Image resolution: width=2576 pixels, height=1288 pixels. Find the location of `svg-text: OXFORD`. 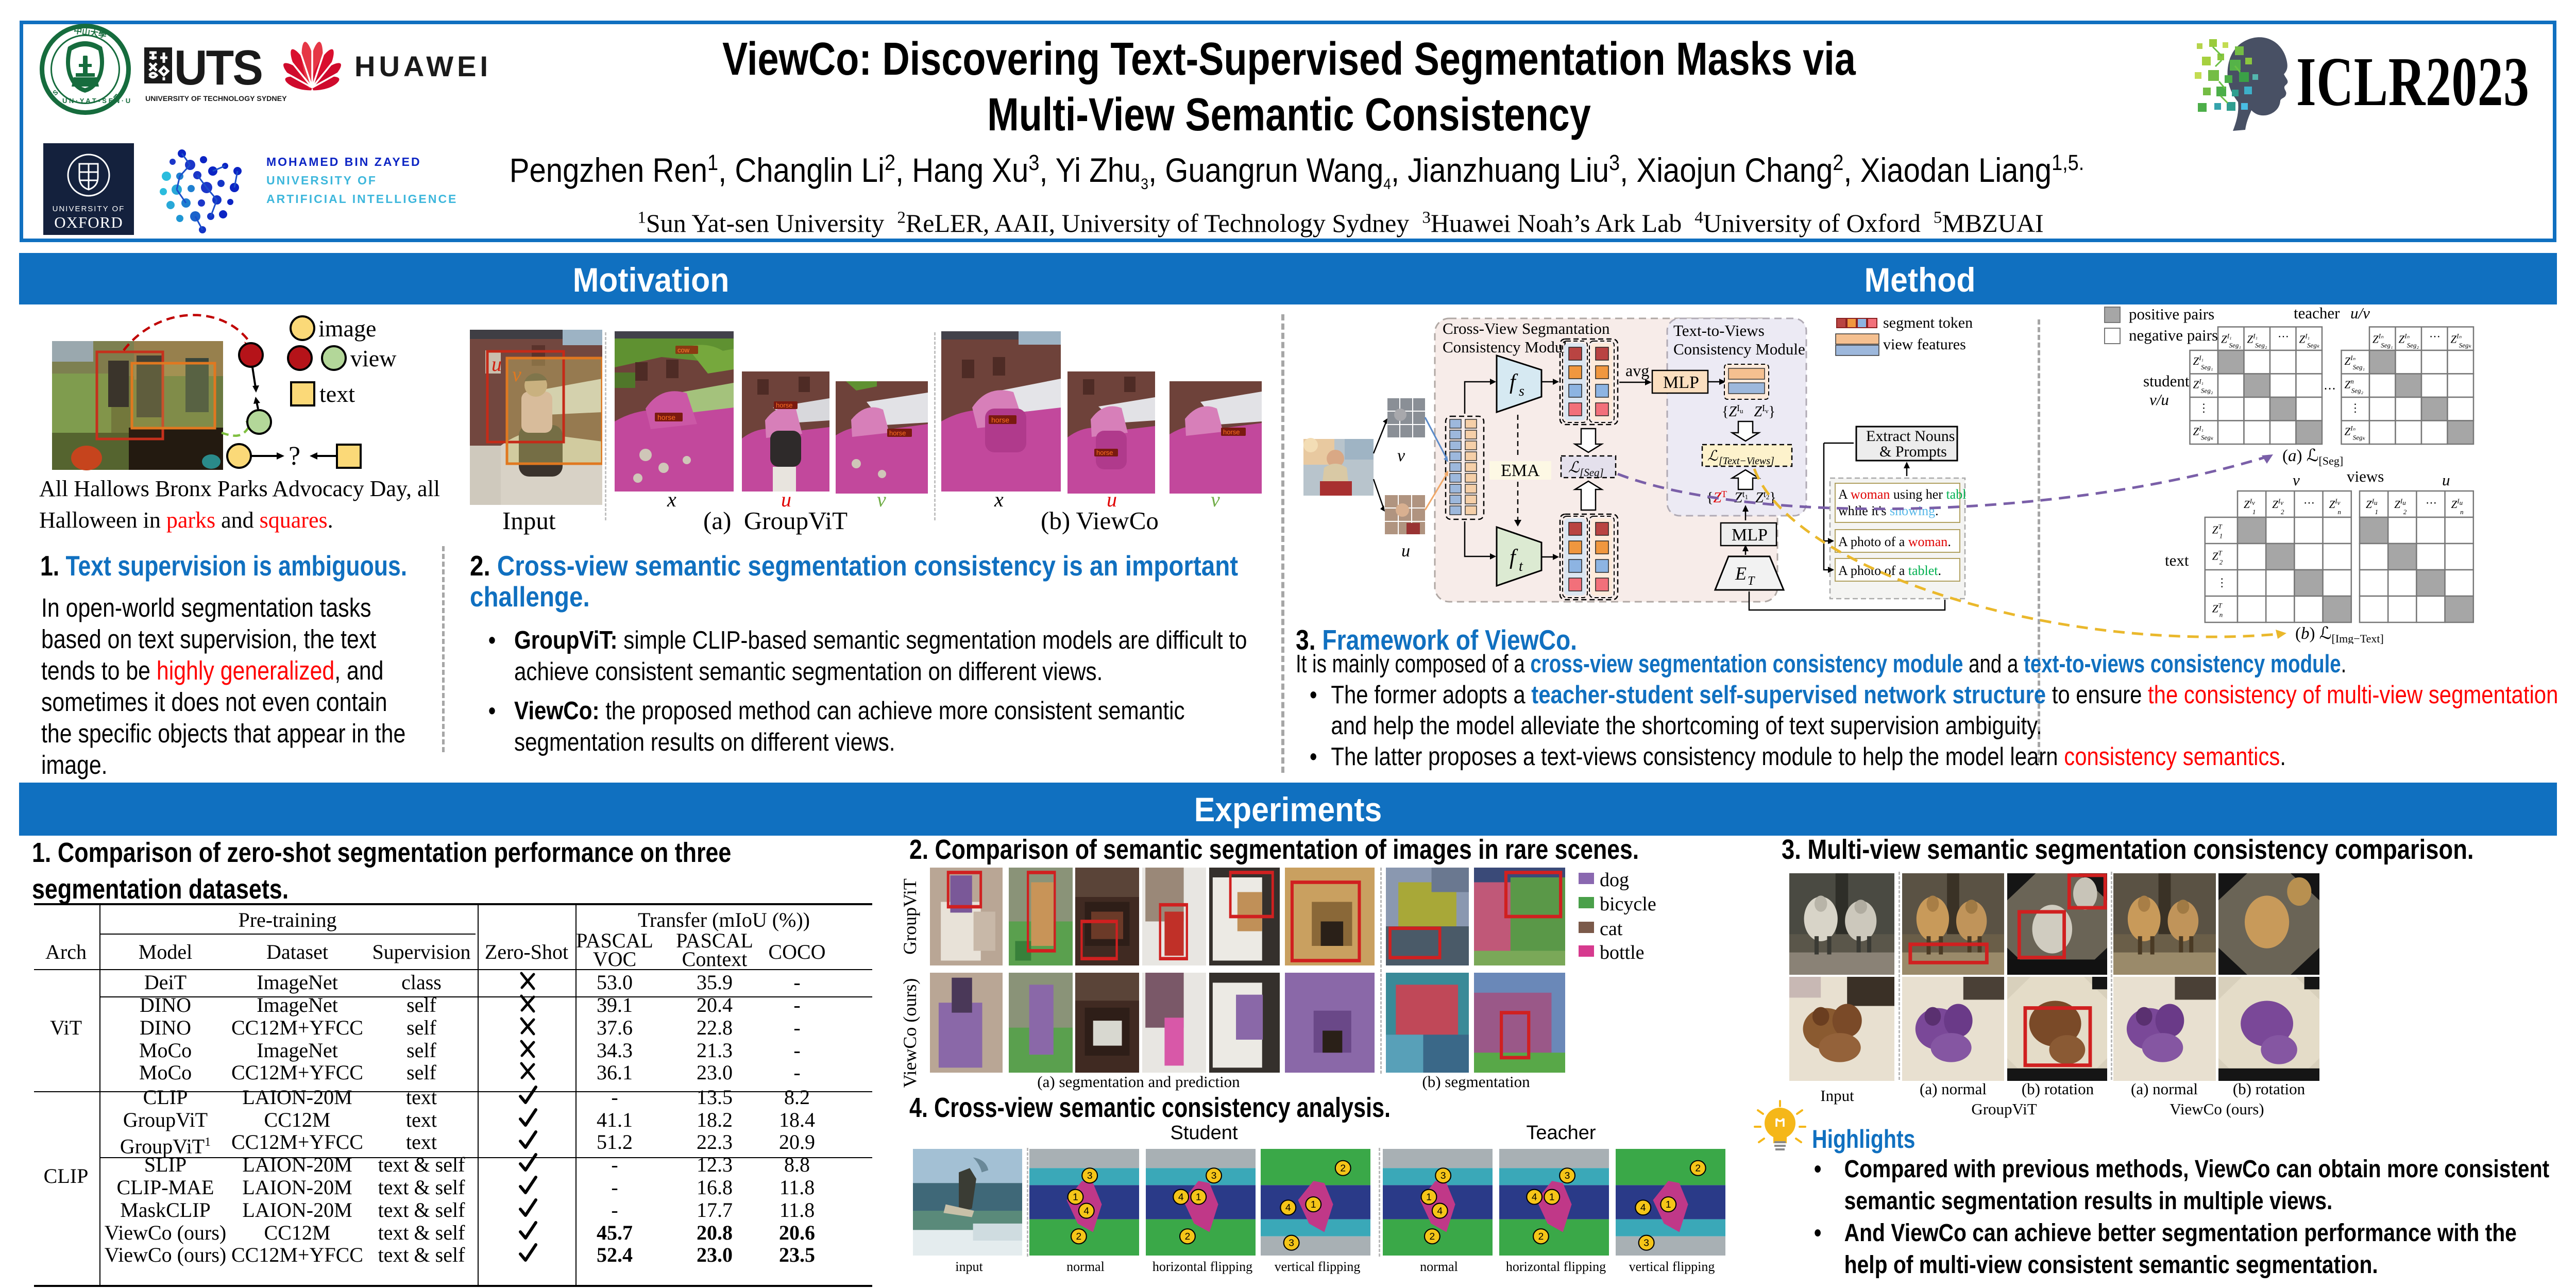

svg-text: OXFORD is located at coordinates (88, 222).